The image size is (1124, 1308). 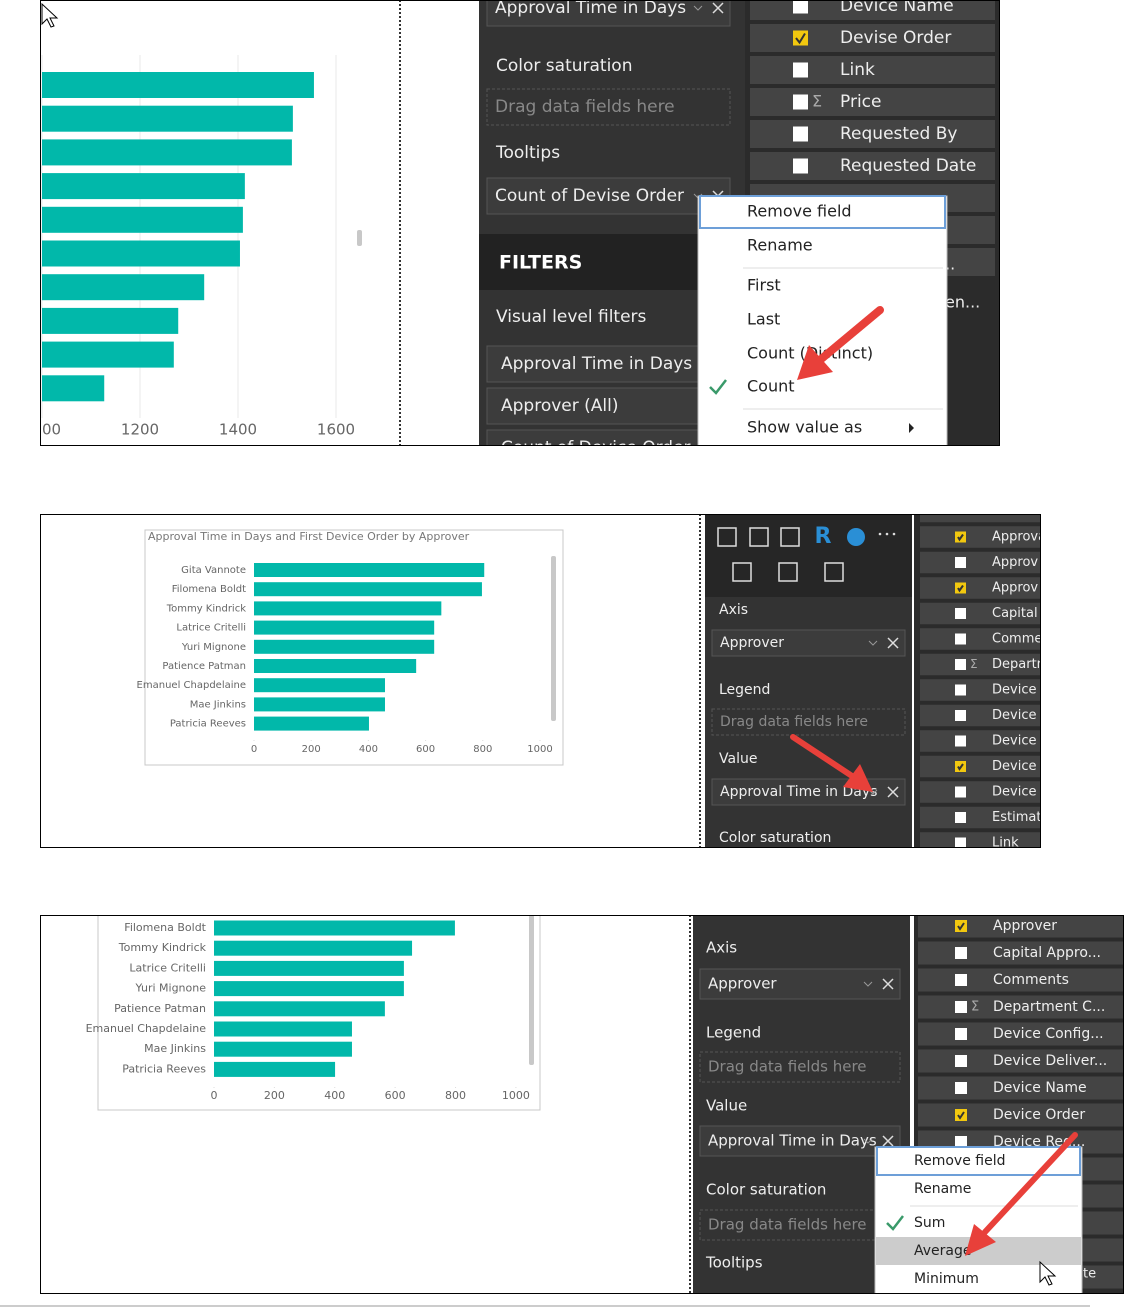 I want to click on toolbar-r: R, so click(x=823, y=536).